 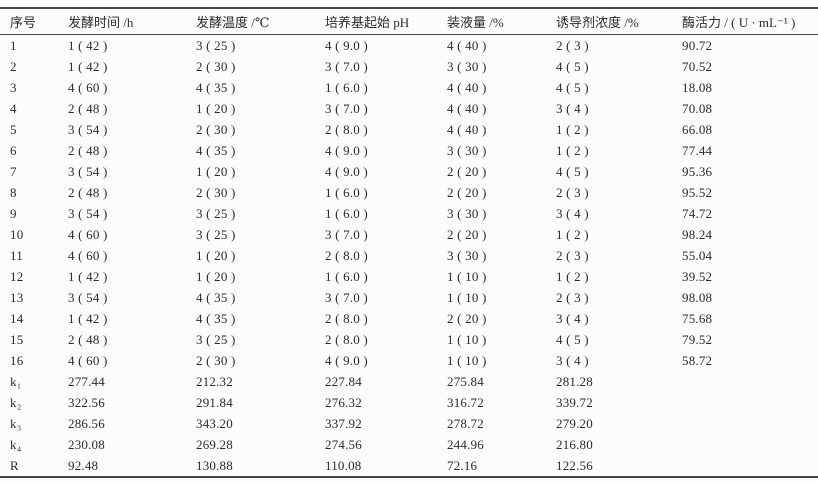 What do you see at coordinates (13, 129) in the screenshot?
I see `row-label-cell: 5` at bounding box center [13, 129].